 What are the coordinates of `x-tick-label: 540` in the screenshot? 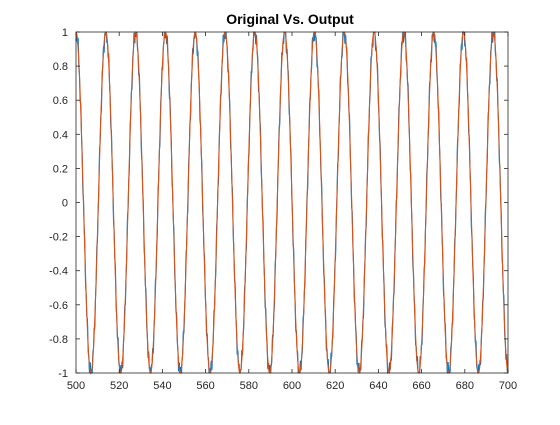 It's located at (162, 386).